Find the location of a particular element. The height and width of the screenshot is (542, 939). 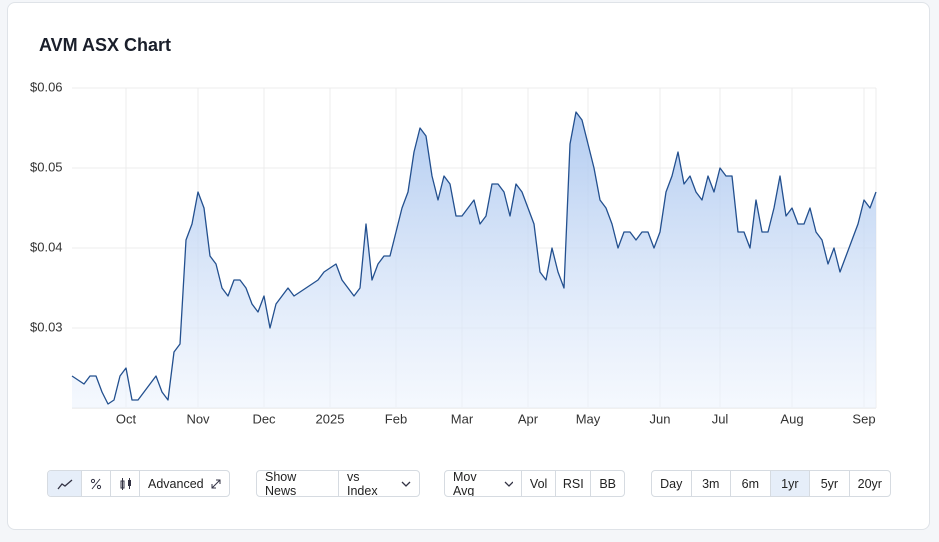

indicator-group: Mov Avg Vol RSI BB is located at coordinates (534, 483).